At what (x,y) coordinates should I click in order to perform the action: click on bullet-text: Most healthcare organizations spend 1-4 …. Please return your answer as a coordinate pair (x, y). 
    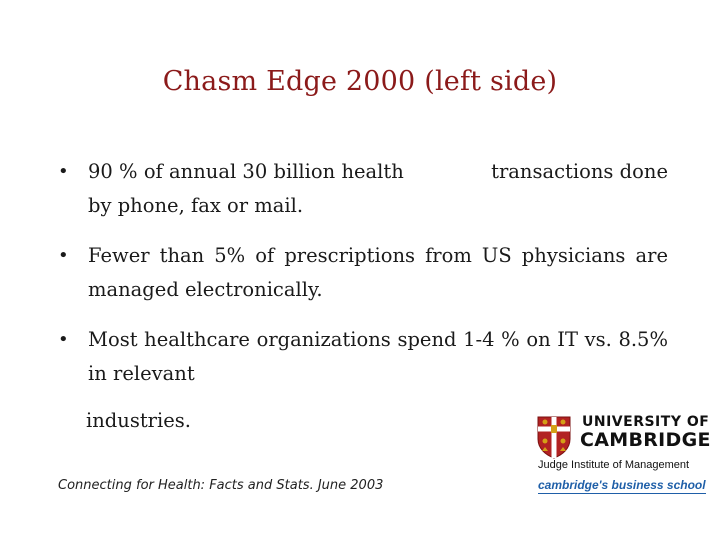
    Looking at the image, I should click on (378, 356).